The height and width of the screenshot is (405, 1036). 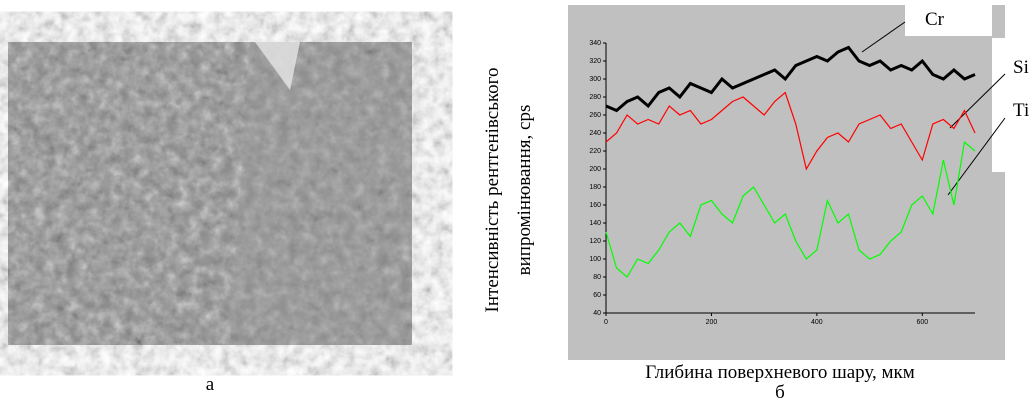 I want to click on series-label: Ti, so click(x=1021, y=110).